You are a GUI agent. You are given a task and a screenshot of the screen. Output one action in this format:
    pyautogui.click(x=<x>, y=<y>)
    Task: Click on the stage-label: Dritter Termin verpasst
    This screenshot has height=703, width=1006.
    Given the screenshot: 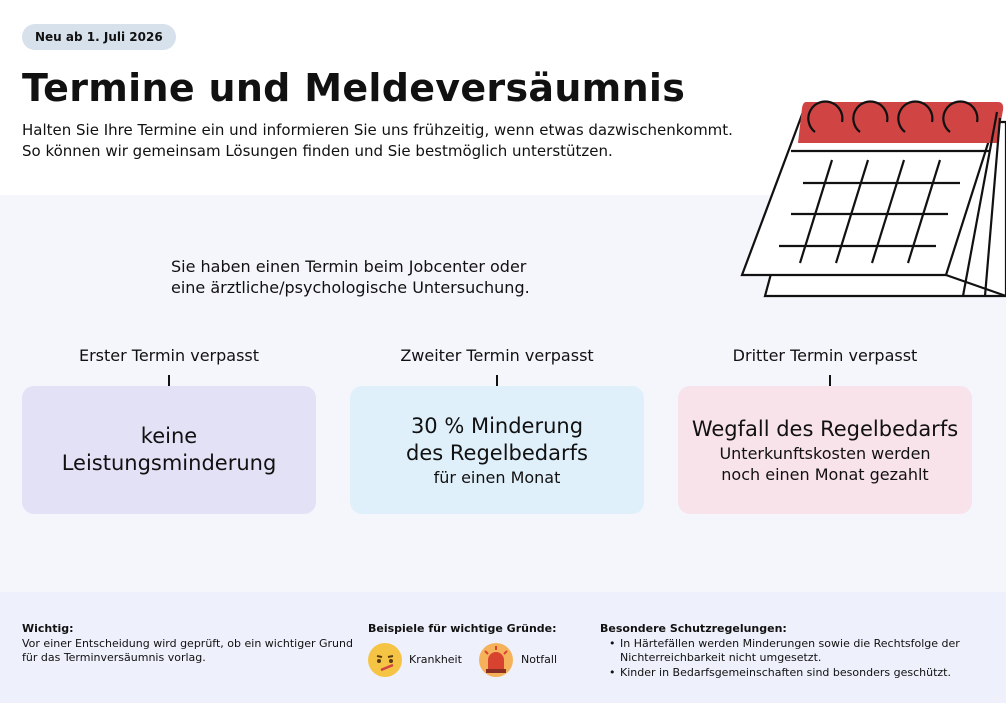 What is the action you would take?
    pyautogui.click(x=825, y=355)
    